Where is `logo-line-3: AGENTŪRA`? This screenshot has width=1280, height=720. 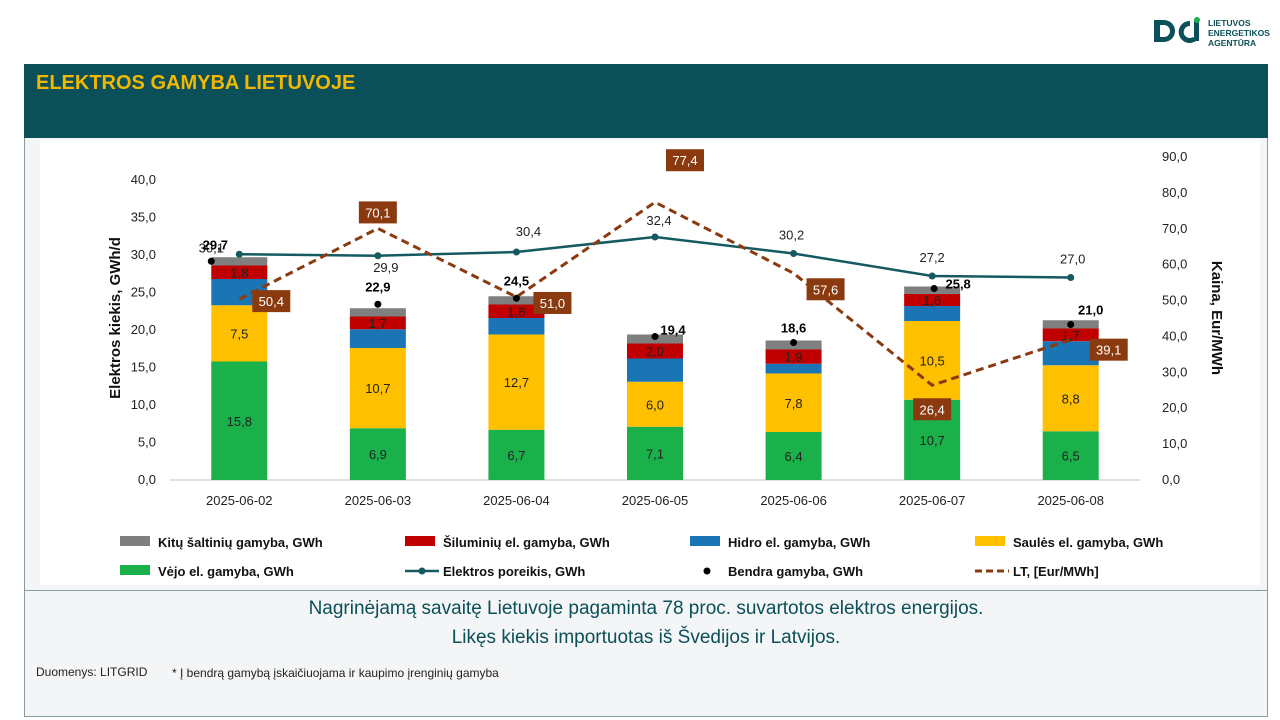
logo-line-3: AGENTŪRA is located at coordinates (1232, 43).